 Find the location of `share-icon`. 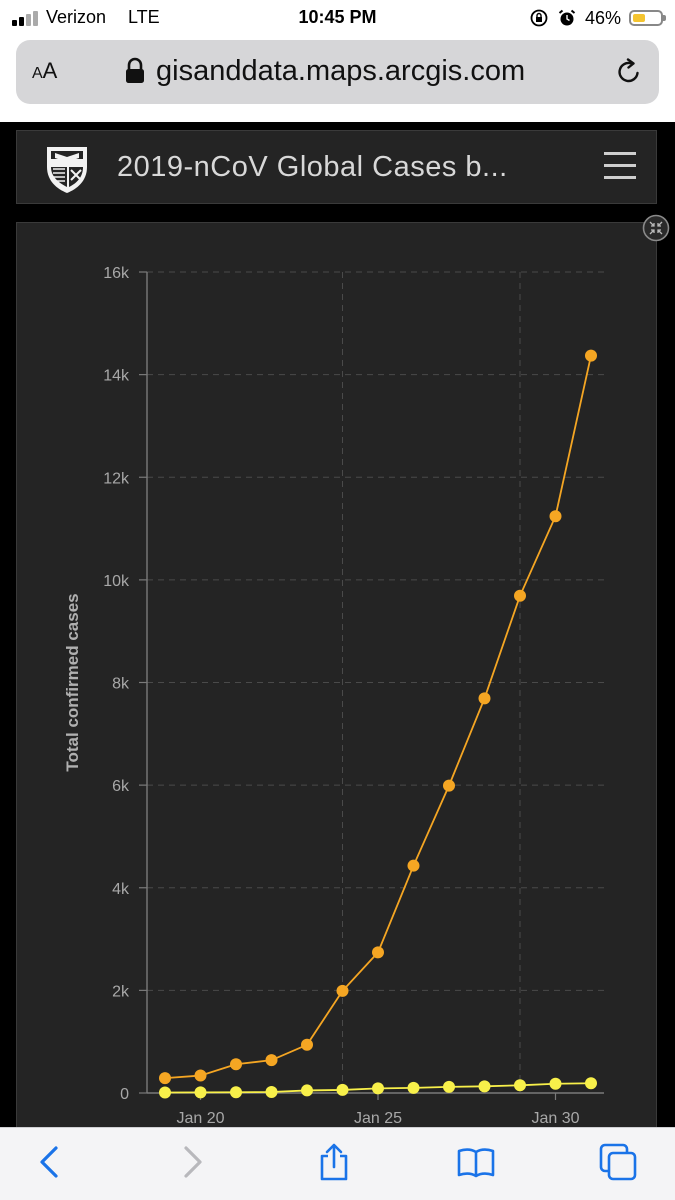

share-icon is located at coordinates (334, 1162).